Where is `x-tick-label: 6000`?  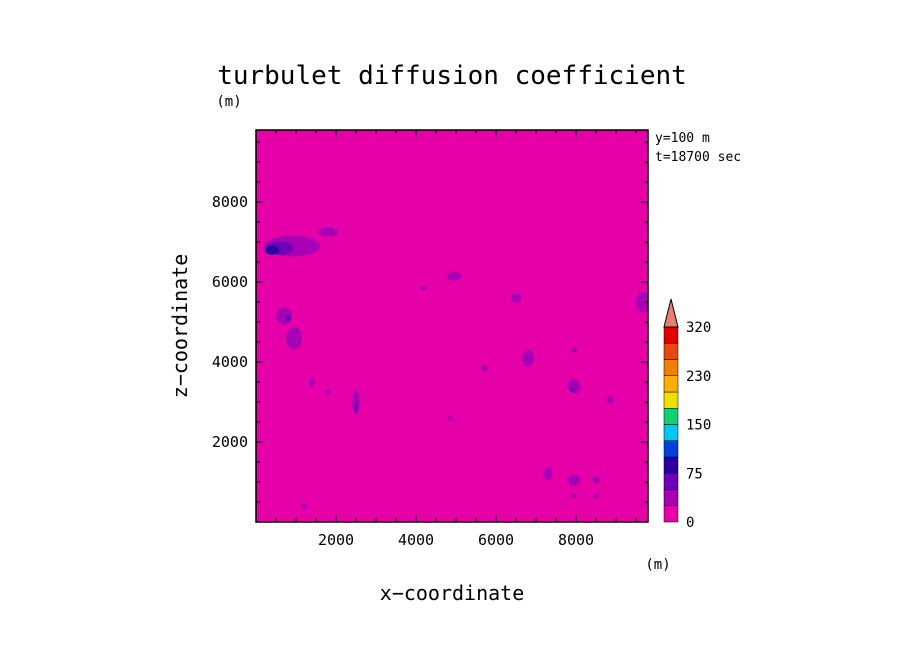
x-tick-label: 6000 is located at coordinates (496, 540).